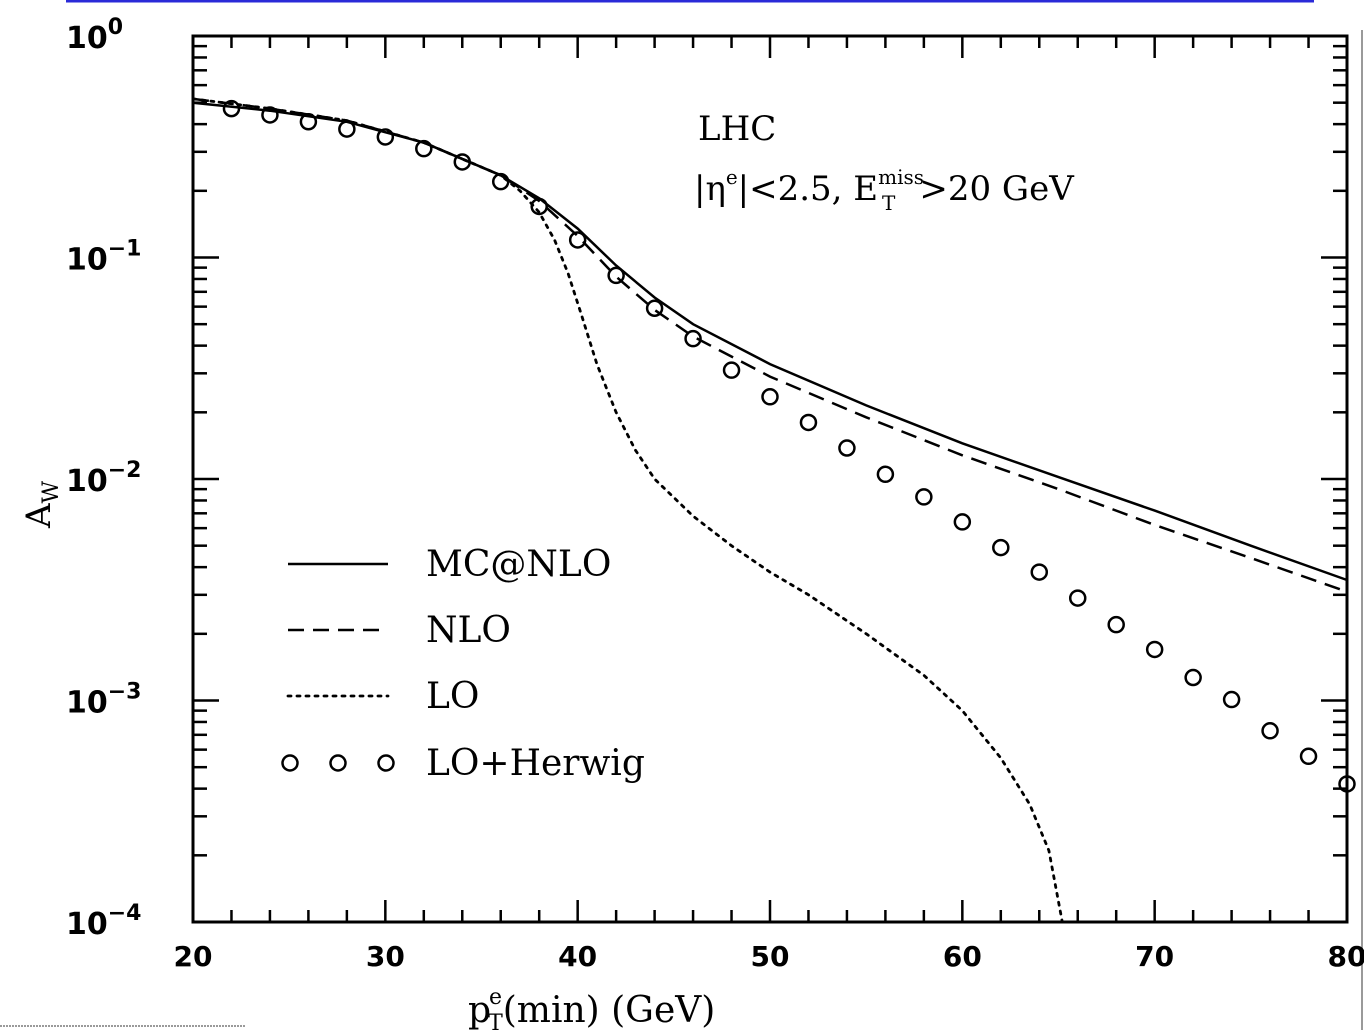 This screenshot has height=1030, width=1364. I want to click on x-tick-label: 60, so click(962, 956).